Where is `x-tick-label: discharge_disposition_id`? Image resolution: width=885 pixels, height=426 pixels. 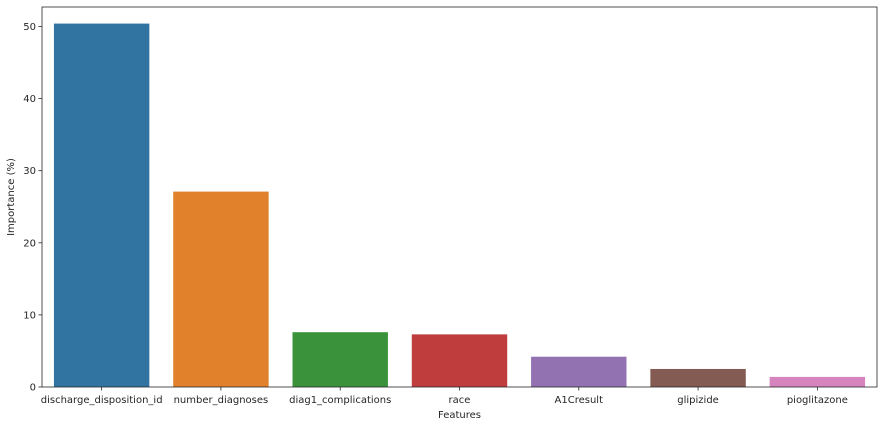 x-tick-label: discharge_disposition_id is located at coordinates (102, 400).